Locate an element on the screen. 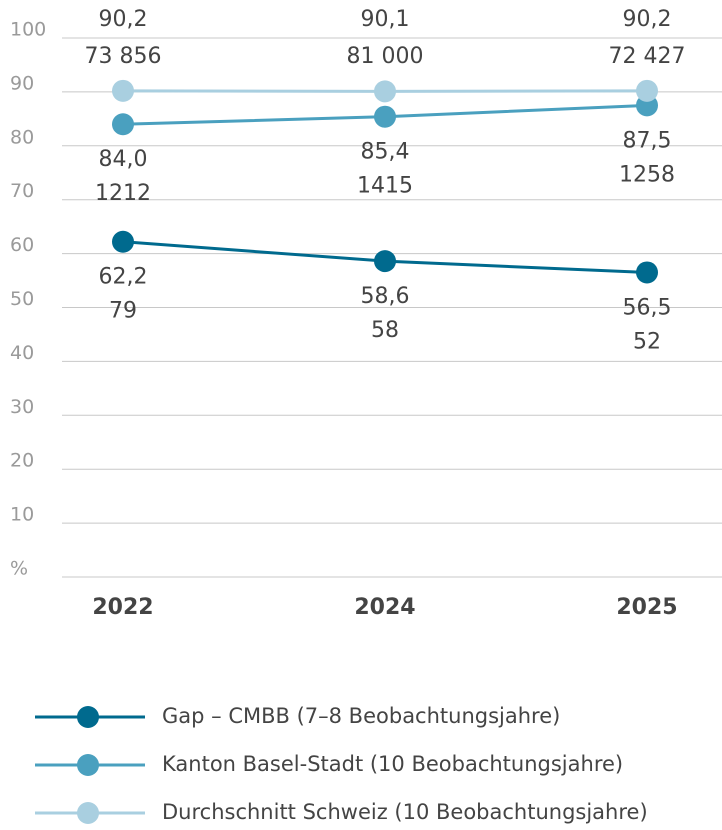  y-tick-label: 90 is located at coordinates (22, 83).